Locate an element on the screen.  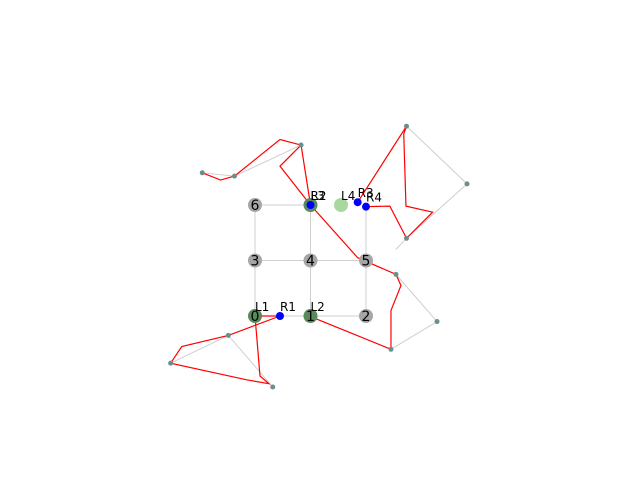
marker-r4 is located at coordinates (366, 206).